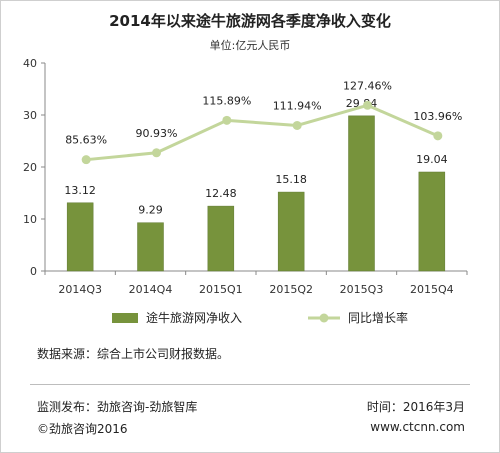  What do you see at coordinates (30, 219) in the screenshot?
I see `y-tick-label: 10` at bounding box center [30, 219].